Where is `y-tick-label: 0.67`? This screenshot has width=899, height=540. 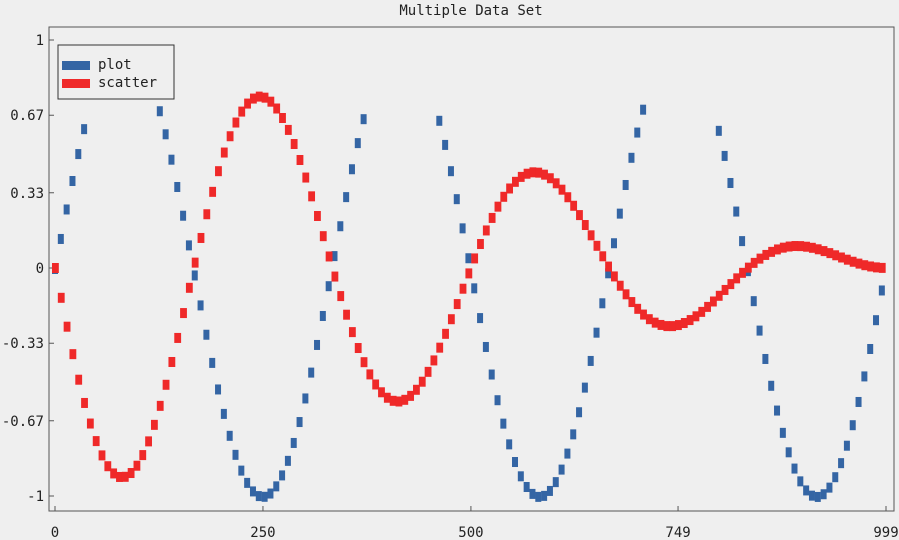
y-tick-label: 0.67 is located at coordinates (27, 116).